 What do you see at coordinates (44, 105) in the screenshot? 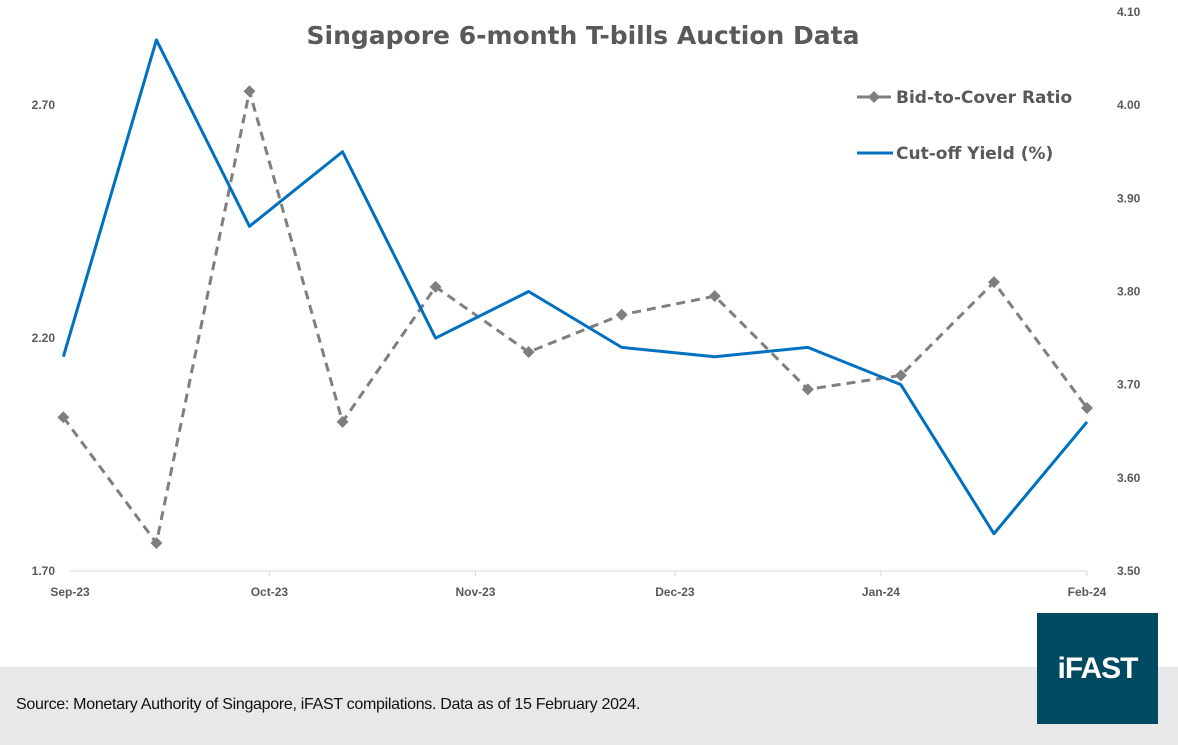
I see `left-y-tick-label: 2.70` at bounding box center [44, 105].